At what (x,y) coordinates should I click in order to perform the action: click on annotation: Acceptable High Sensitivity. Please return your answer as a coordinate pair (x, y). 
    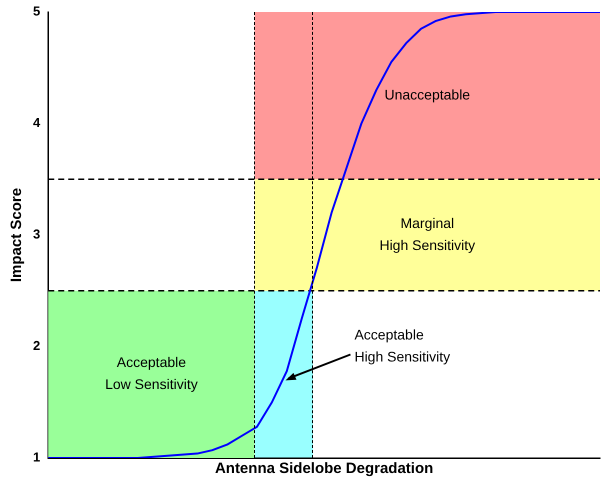
    Looking at the image, I should click on (402, 345).